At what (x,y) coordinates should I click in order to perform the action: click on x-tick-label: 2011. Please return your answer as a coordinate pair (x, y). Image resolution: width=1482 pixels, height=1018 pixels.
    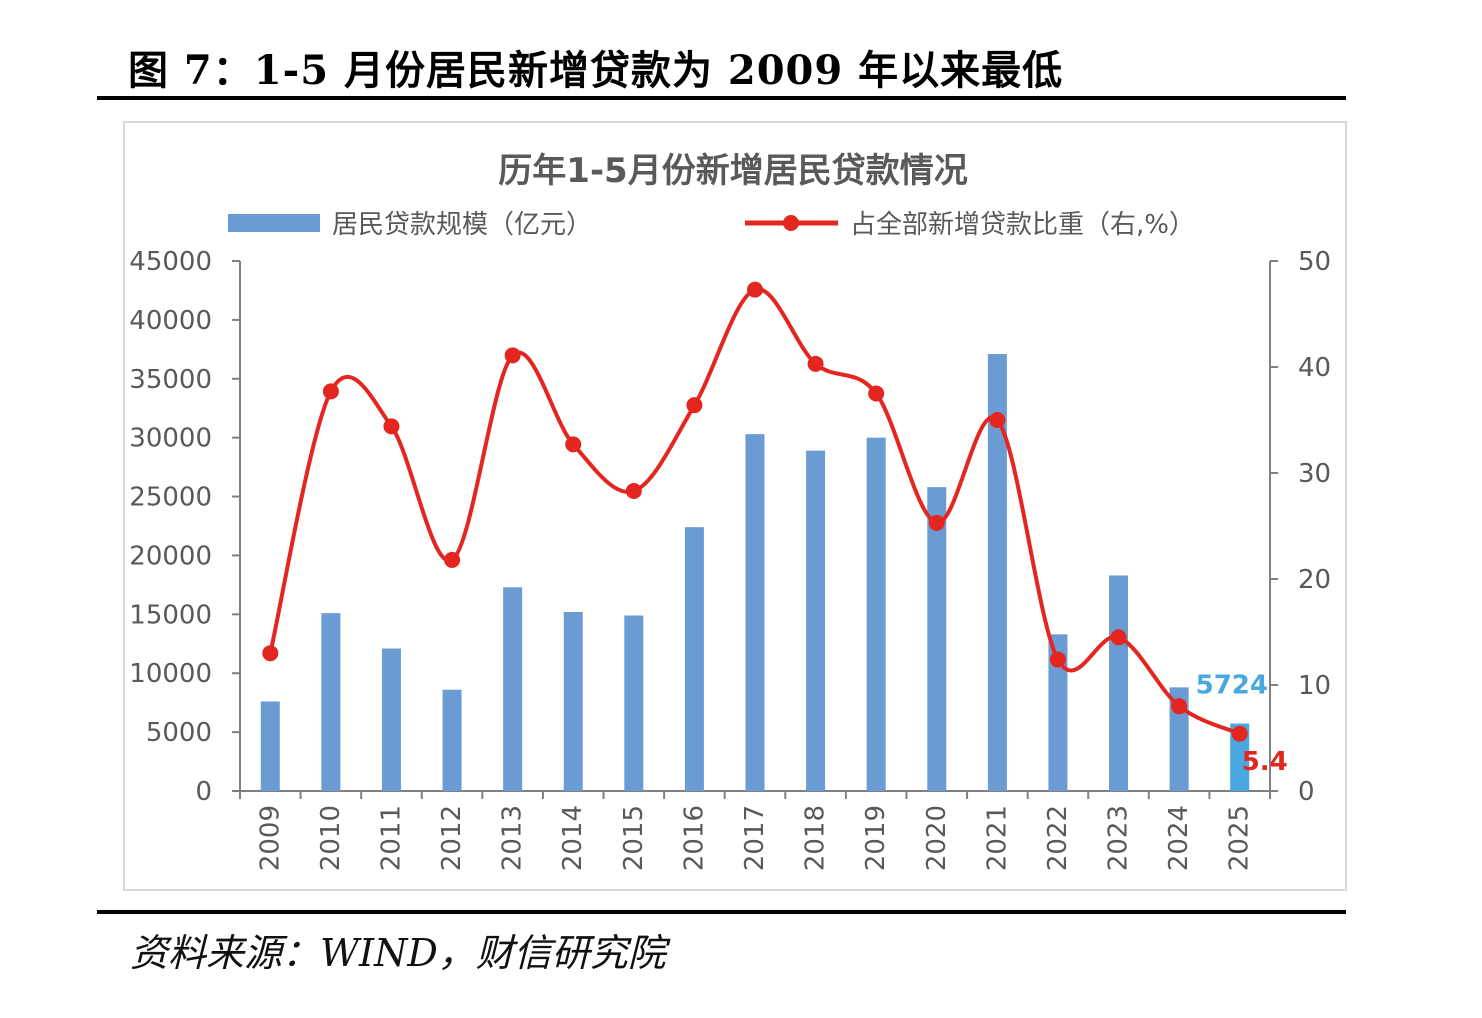
    Looking at the image, I should click on (391, 838).